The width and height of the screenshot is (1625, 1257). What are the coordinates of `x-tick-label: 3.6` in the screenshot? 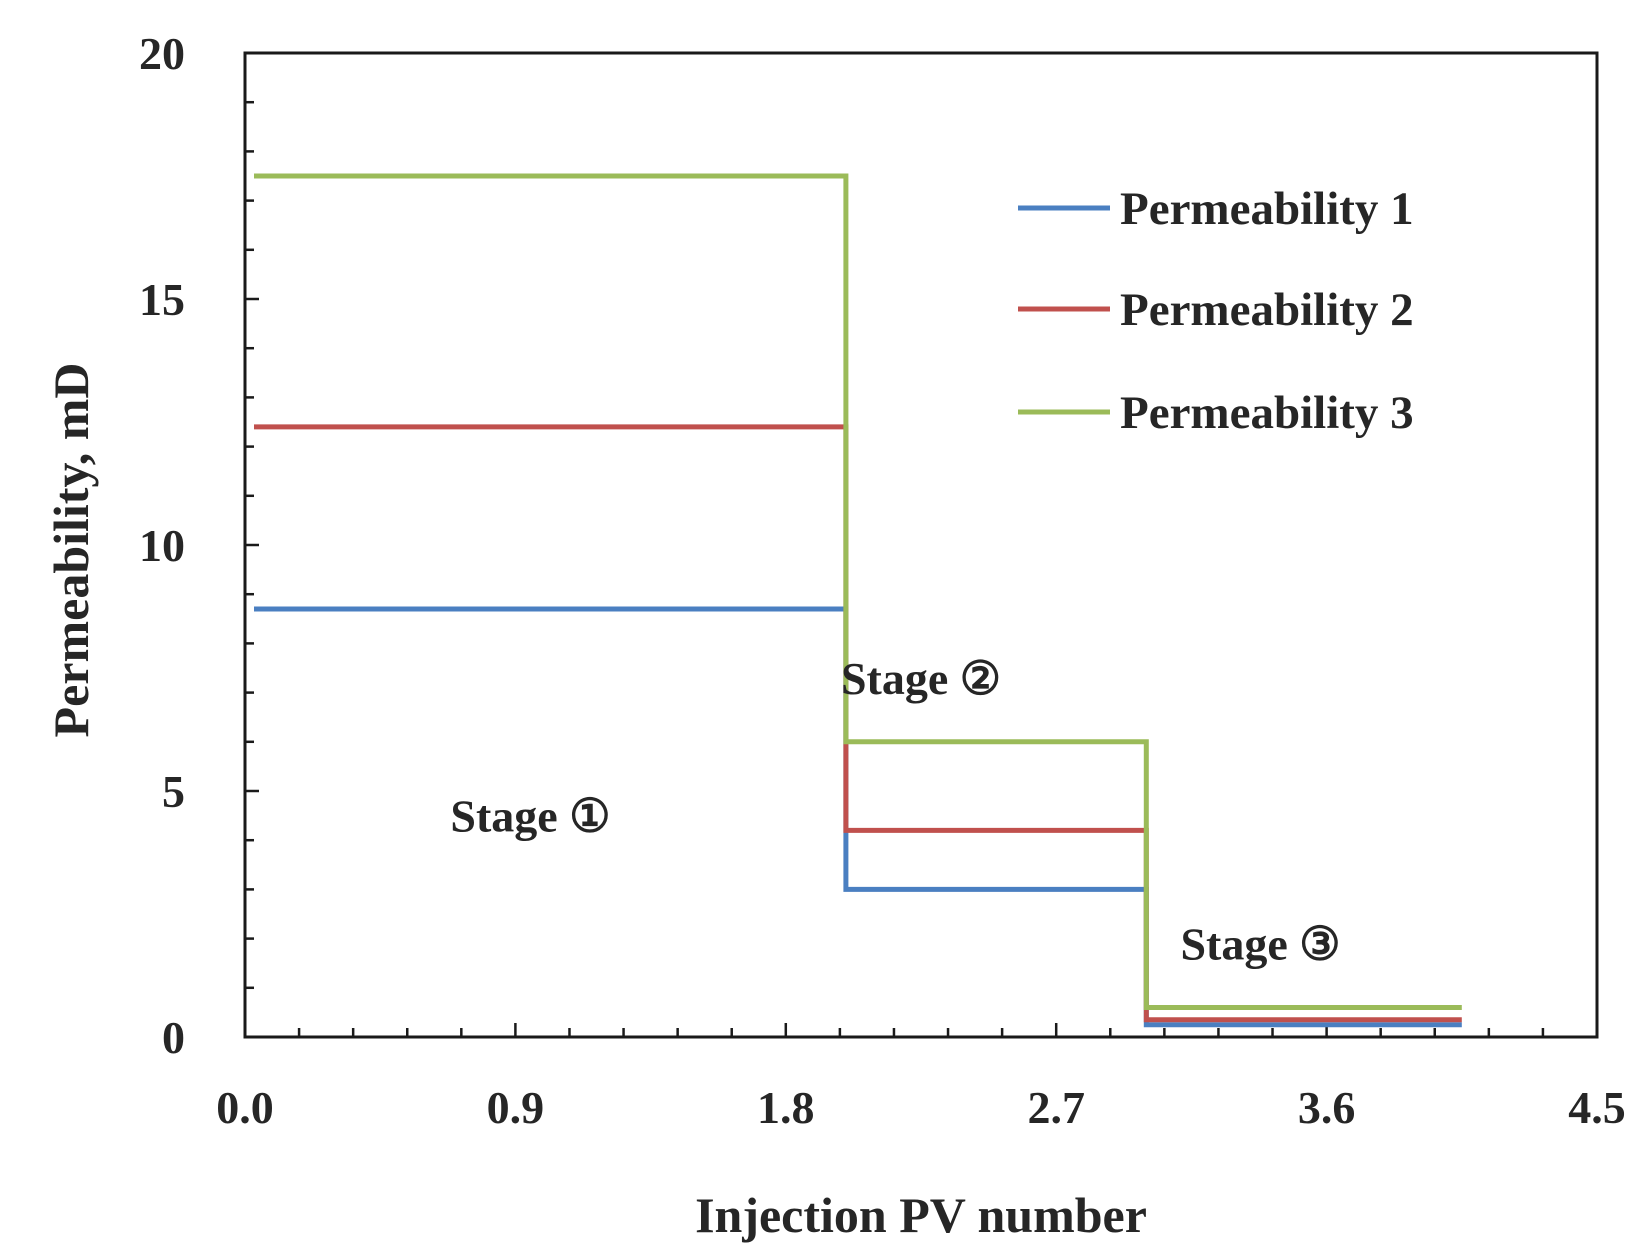 It's located at (1327, 1107).